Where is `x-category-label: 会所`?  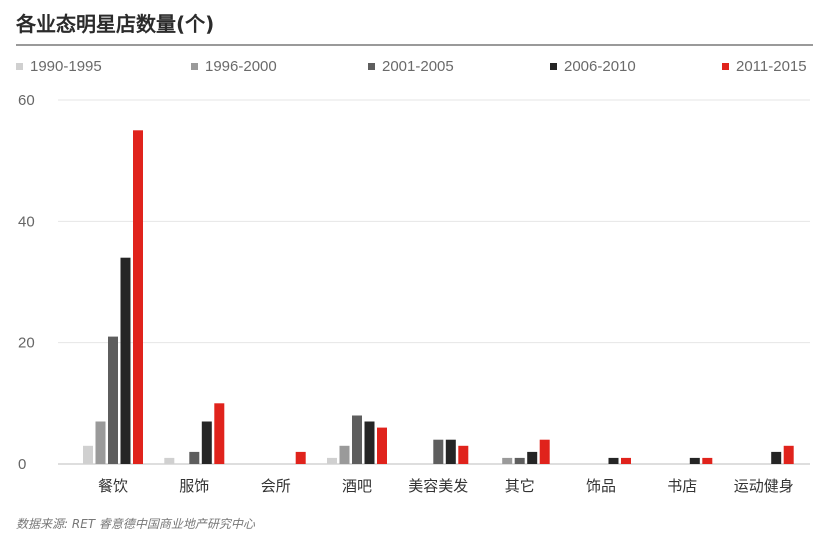
x-category-label: 会所 is located at coordinates (276, 486).